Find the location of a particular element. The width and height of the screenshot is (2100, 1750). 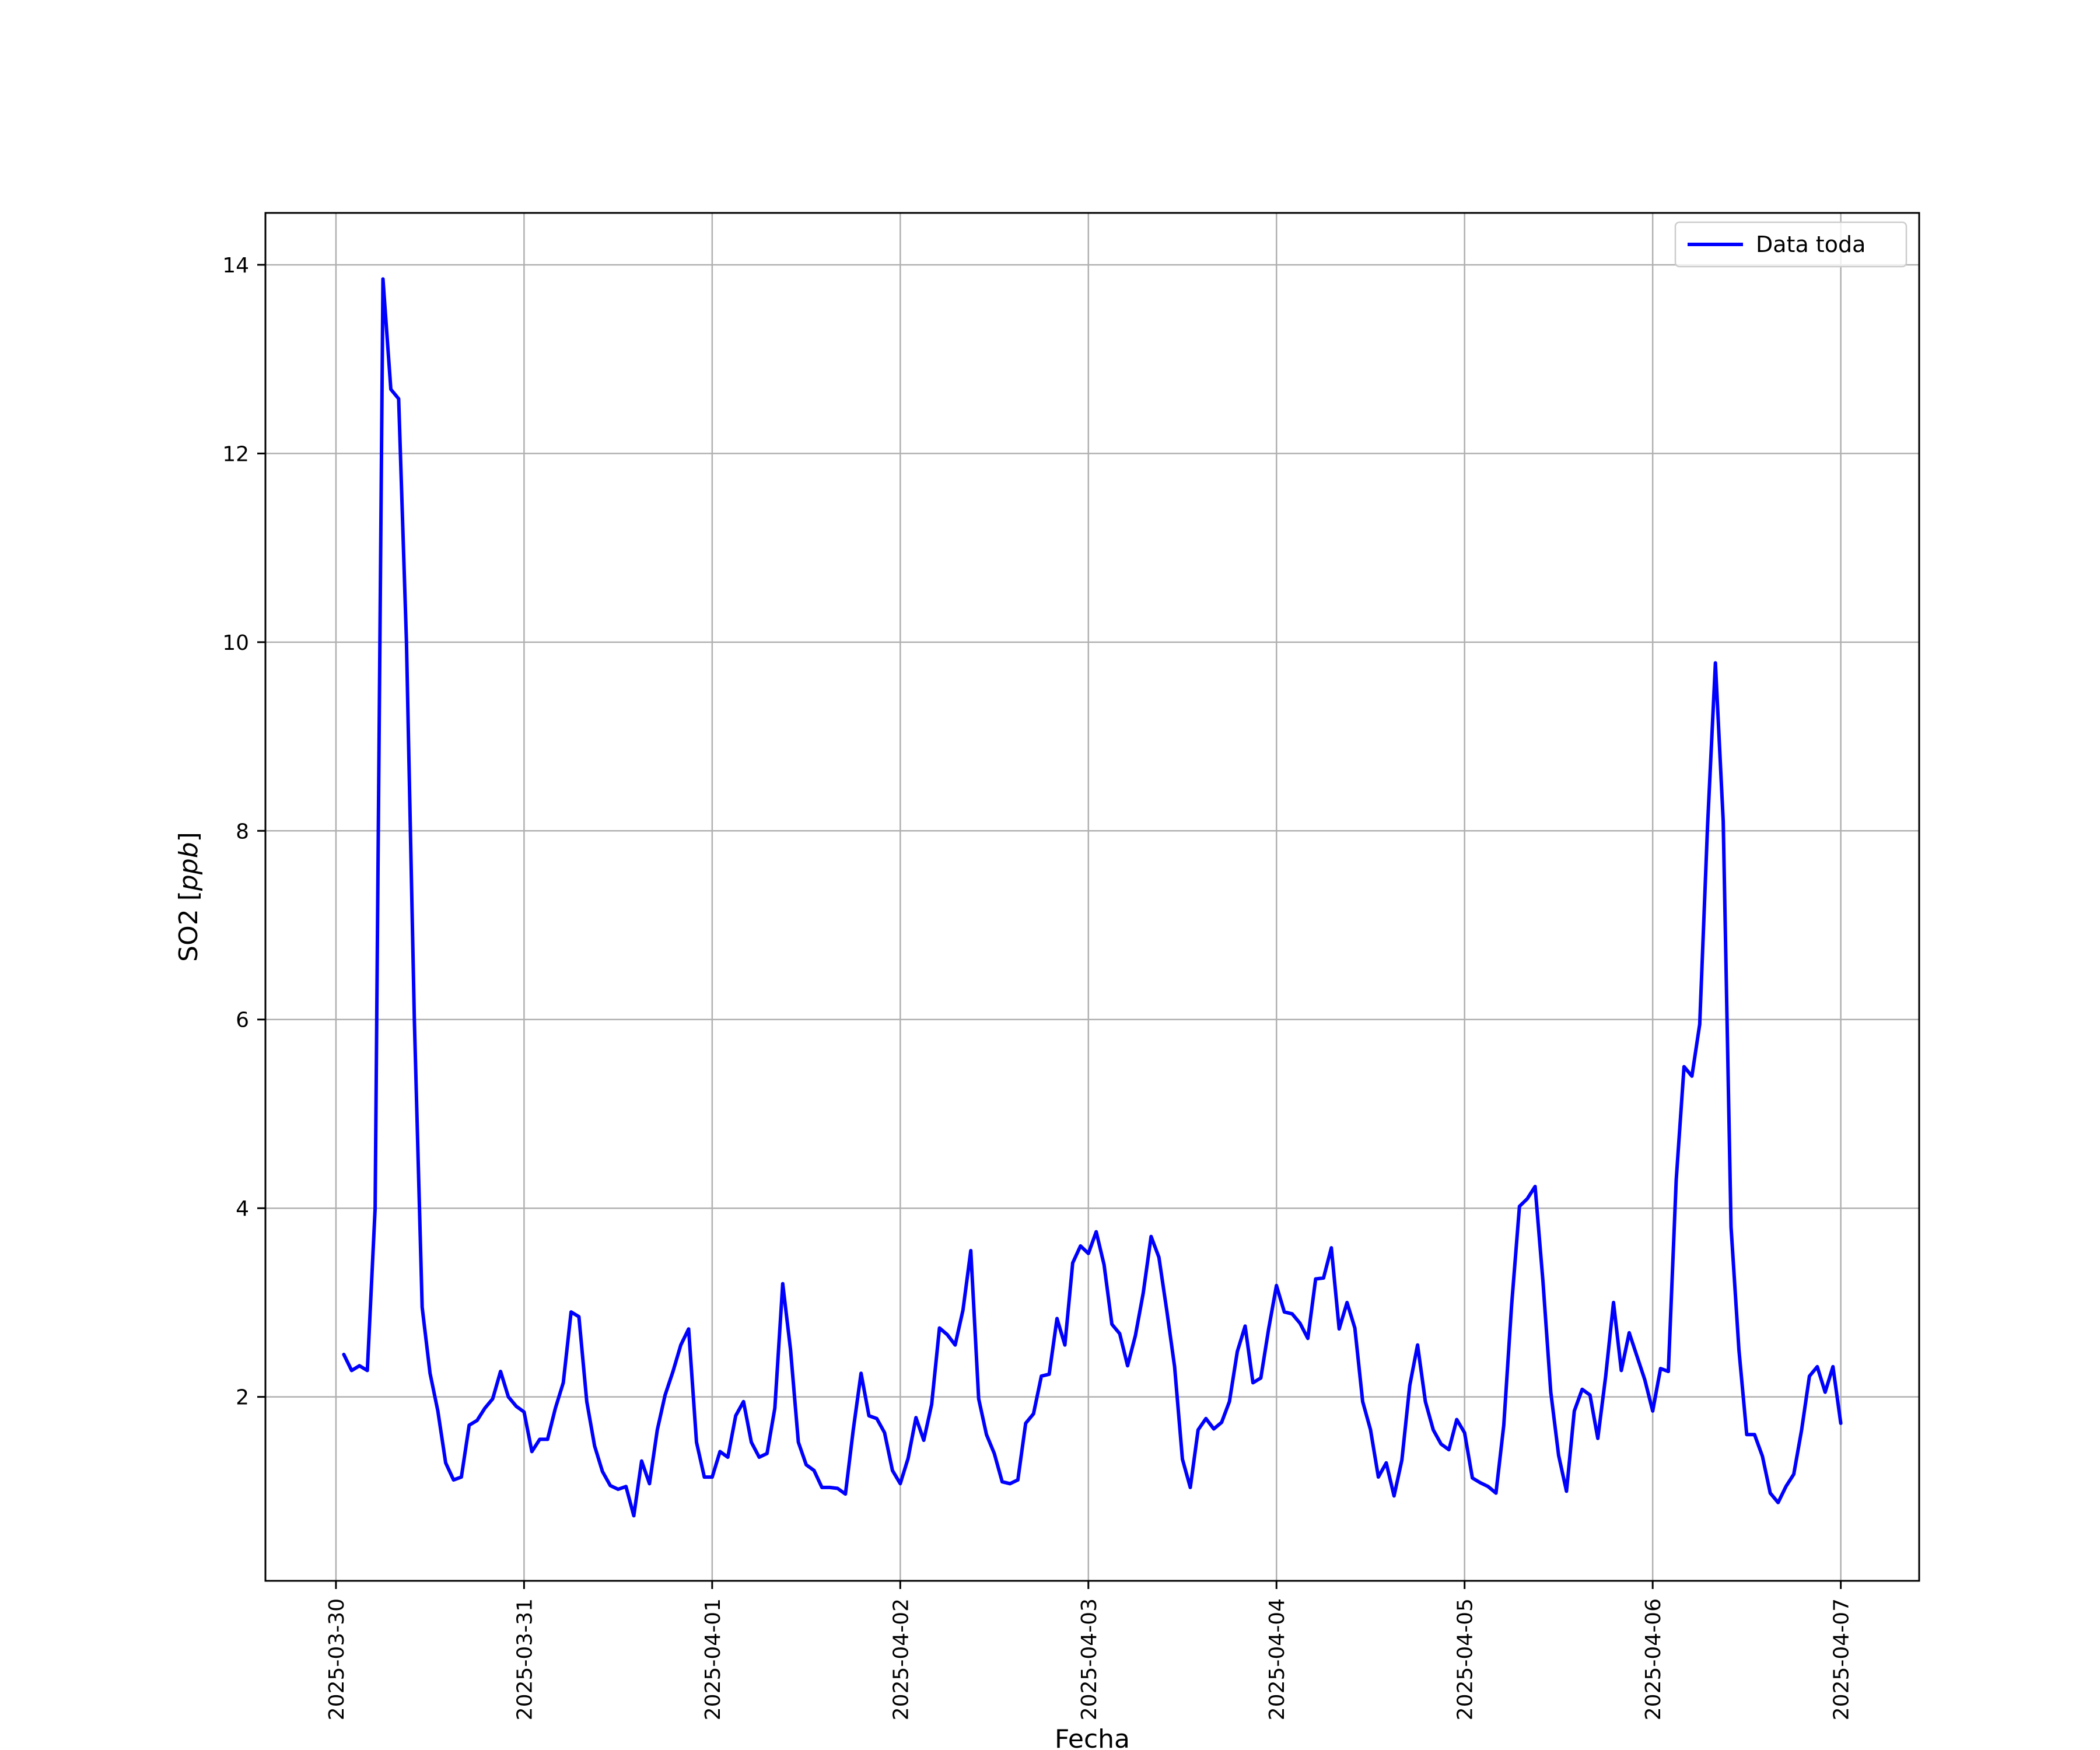

legend-box is located at coordinates (1791, 244).